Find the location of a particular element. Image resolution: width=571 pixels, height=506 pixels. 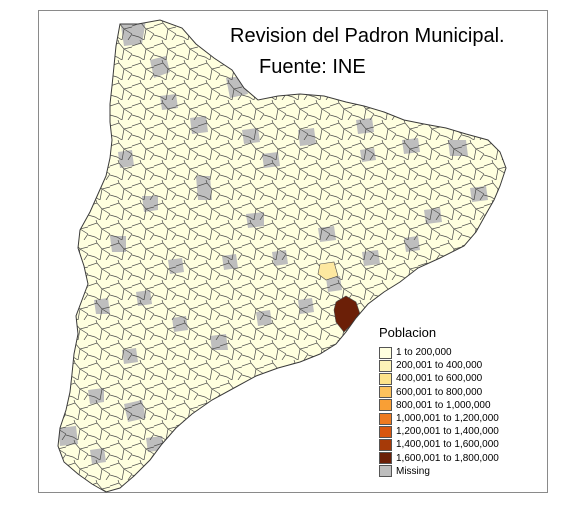

legend-item: 600,001 to 800,000 is located at coordinates (439, 392).